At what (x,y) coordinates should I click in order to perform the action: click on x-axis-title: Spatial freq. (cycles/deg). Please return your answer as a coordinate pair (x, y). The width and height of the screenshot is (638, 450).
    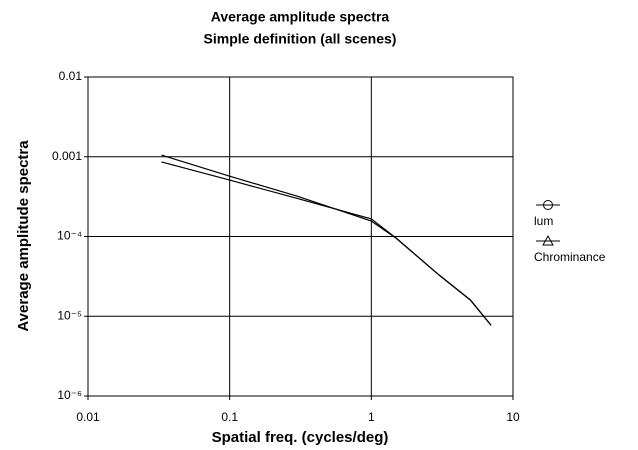
    Looking at the image, I should click on (300, 437).